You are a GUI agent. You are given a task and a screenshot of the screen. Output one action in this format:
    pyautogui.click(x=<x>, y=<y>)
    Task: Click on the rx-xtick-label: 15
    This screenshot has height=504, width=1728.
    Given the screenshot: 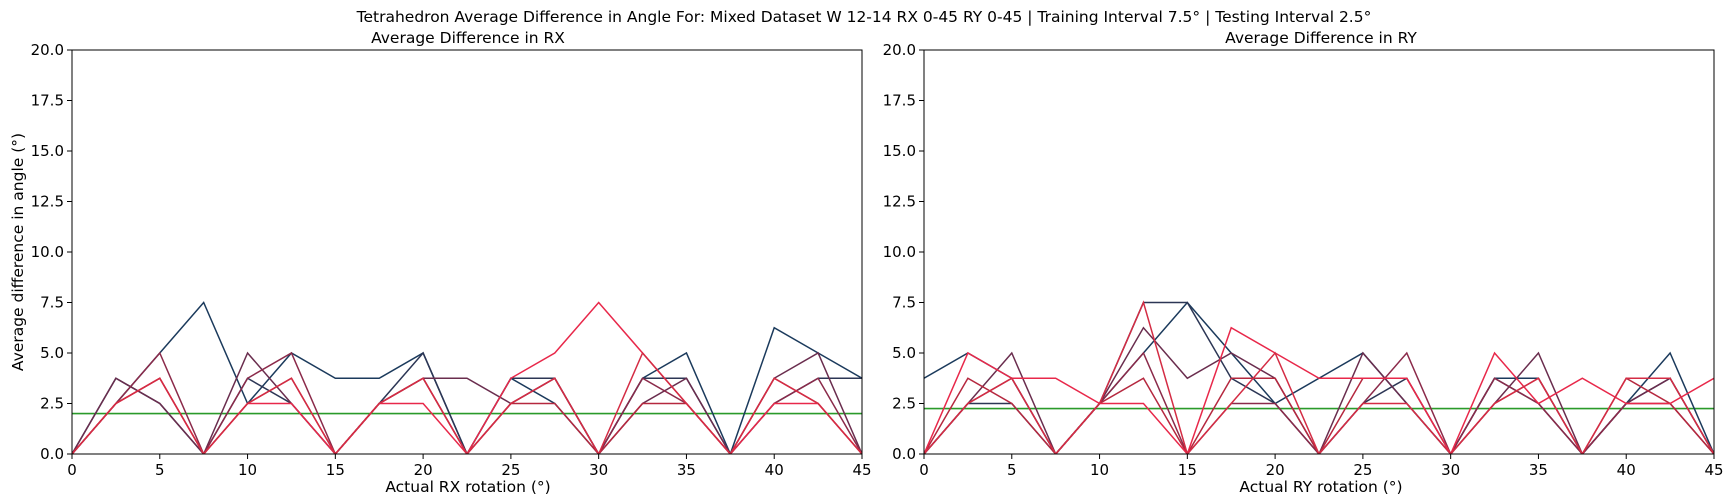 What is the action you would take?
    pyautogui.click(x=335, y=470)
    